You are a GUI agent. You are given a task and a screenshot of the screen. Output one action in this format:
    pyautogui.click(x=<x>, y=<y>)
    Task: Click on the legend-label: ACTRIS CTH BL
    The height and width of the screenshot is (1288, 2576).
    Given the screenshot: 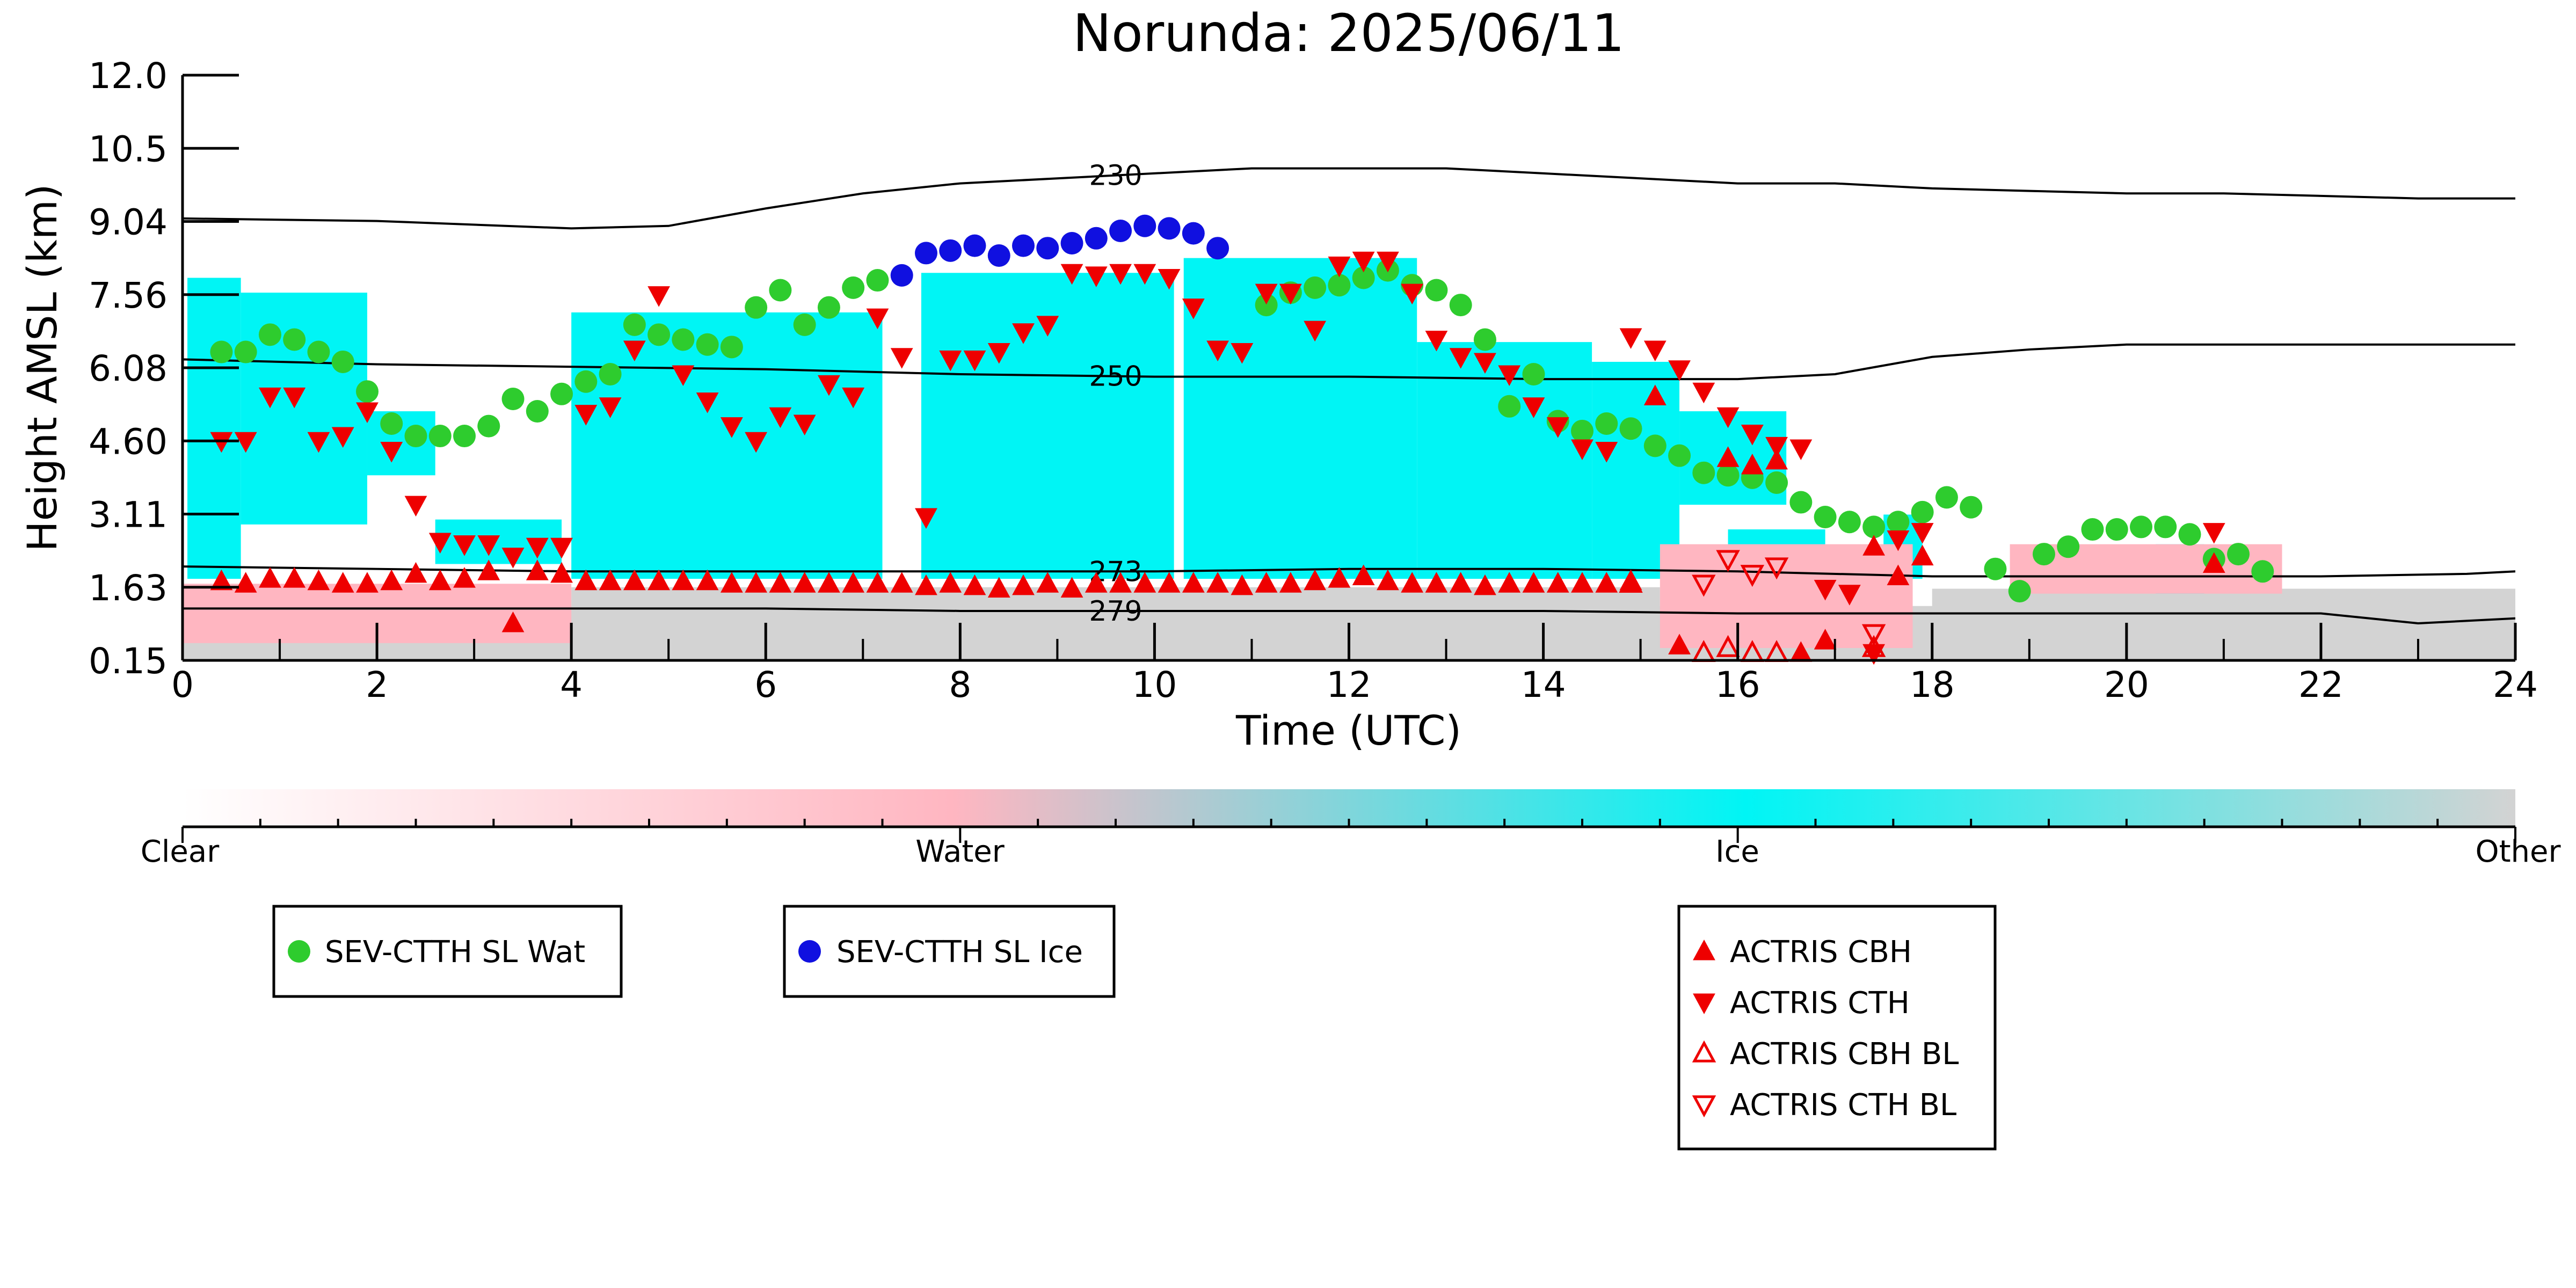 What is the action you would take?
    pyautogui.click(x=1843, y=1105)
    